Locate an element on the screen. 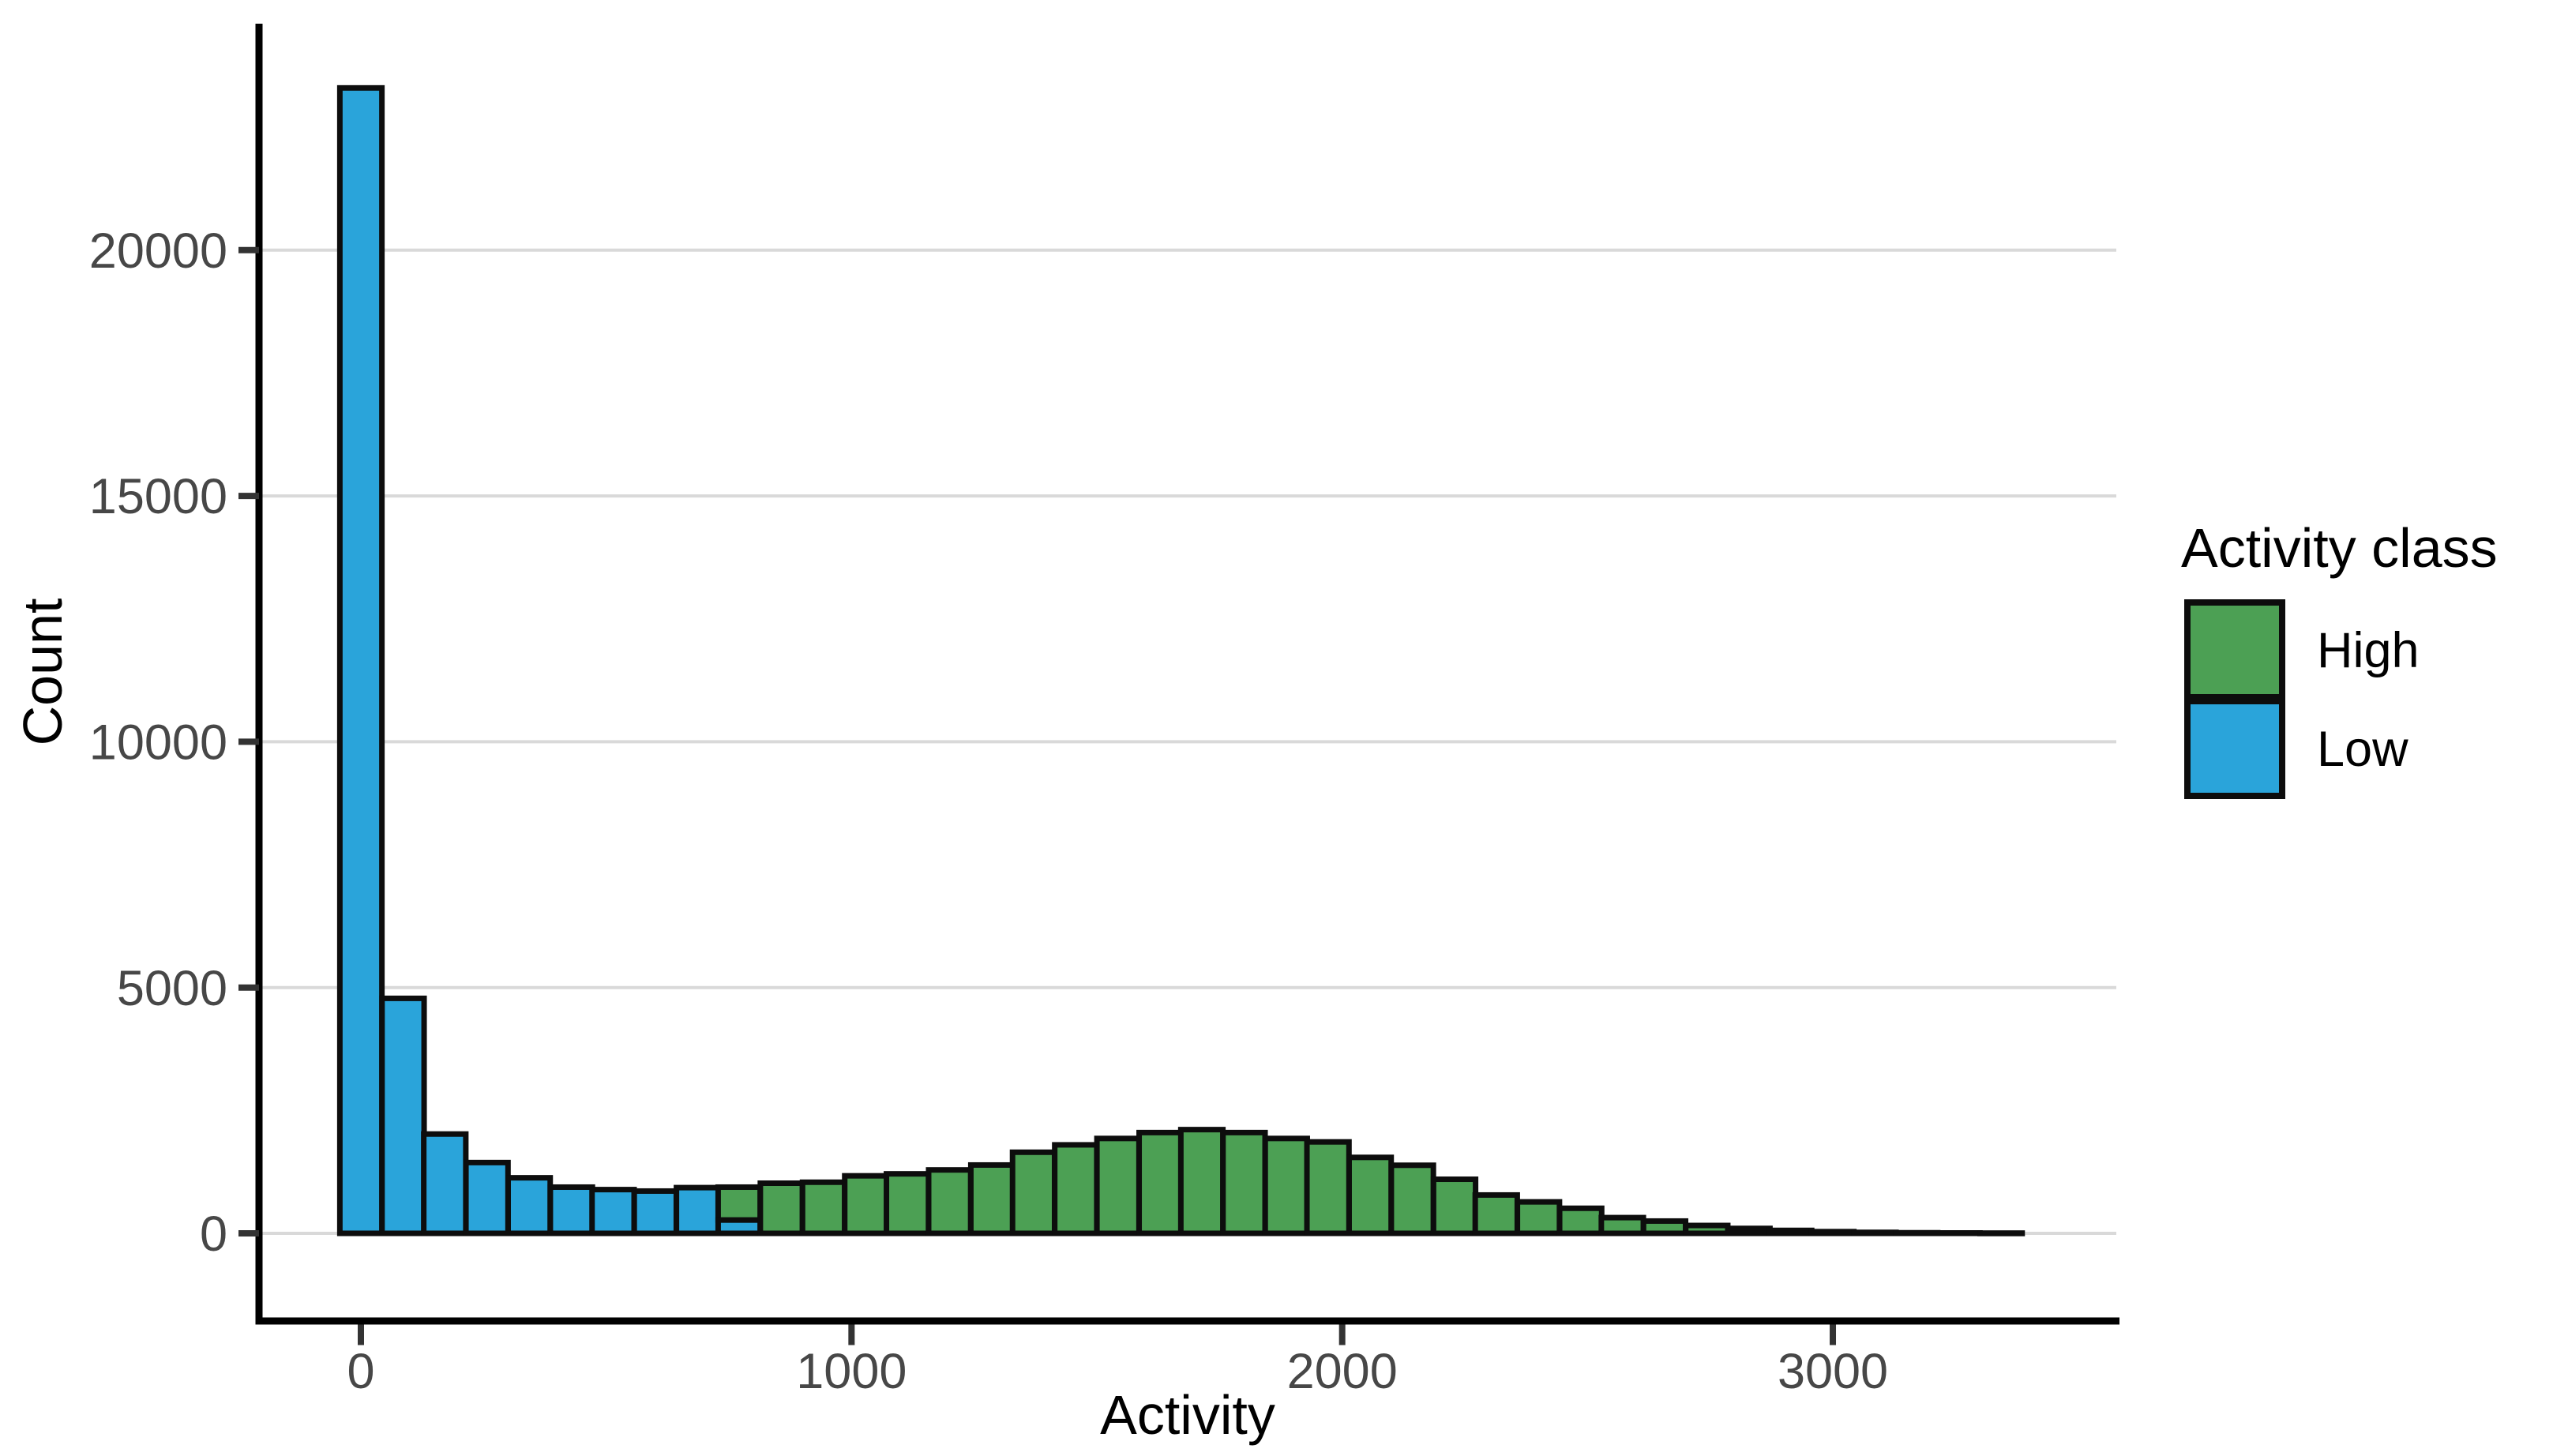 This screenshot has width=2553, height=1456. y-tick-label: 5000 is located at coordinates (172, 988).